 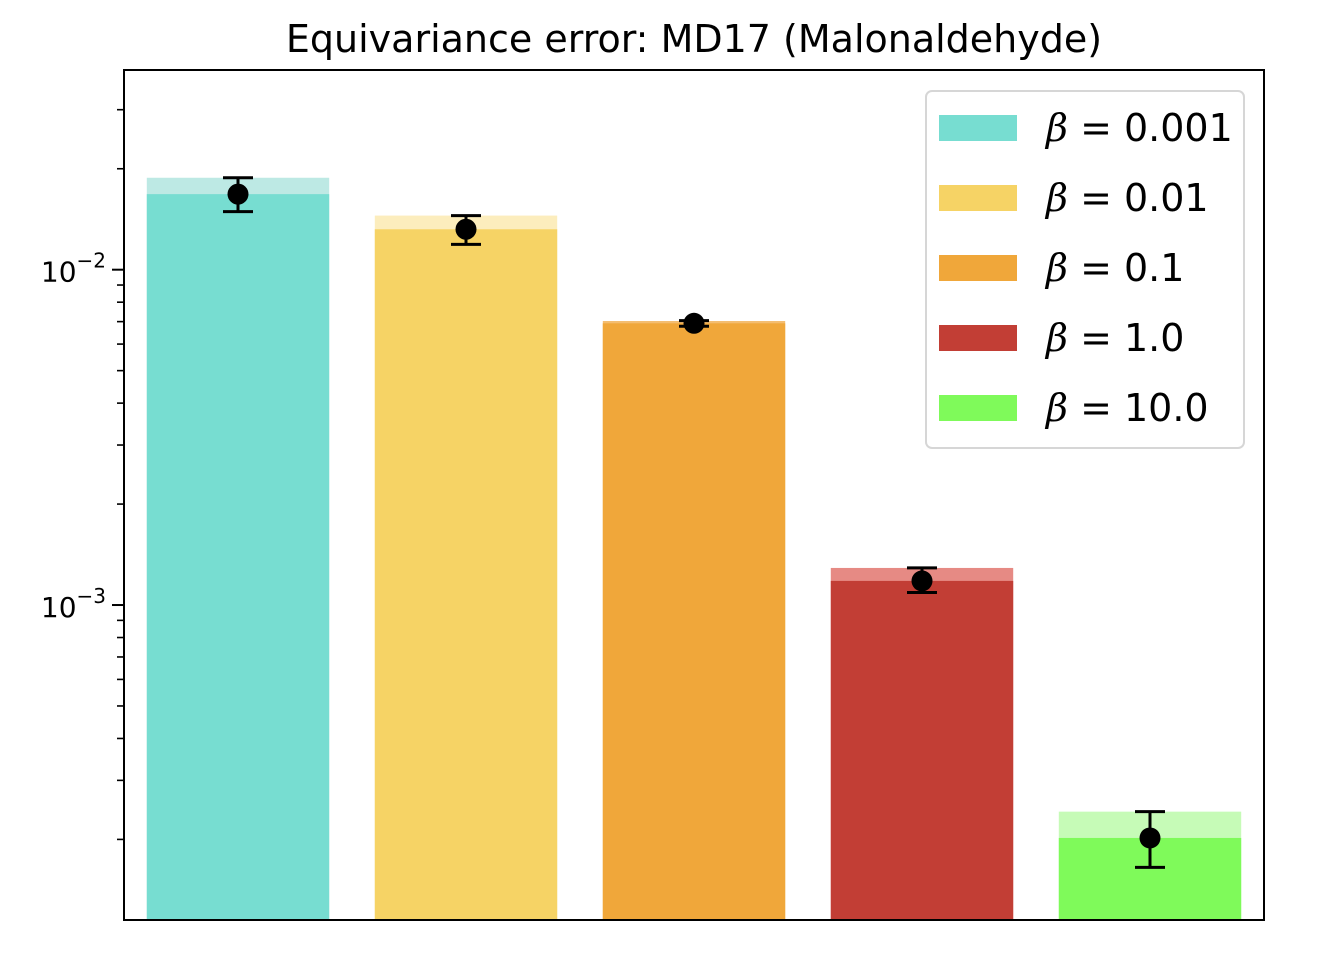 I want to click on legend-label-1: β = 0.01, so click(x=1126, y=198).